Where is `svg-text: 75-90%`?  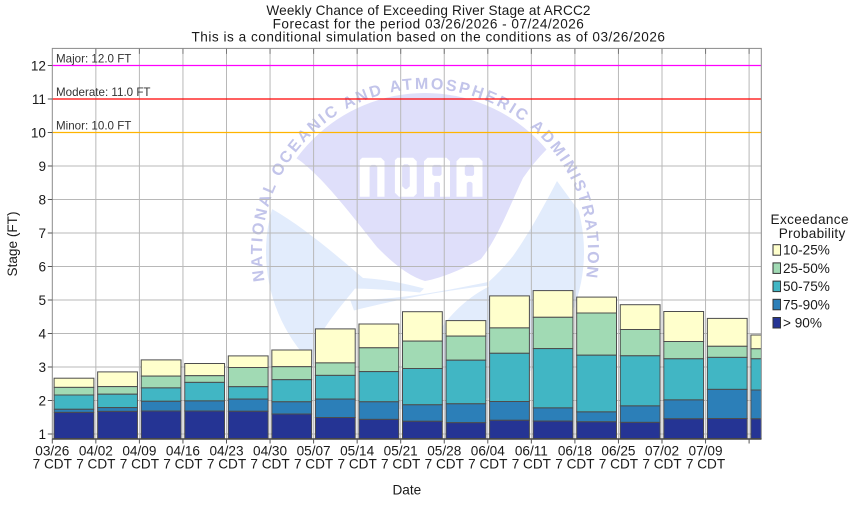
svg-text: 75-90% is located at coordinates (806, 304).